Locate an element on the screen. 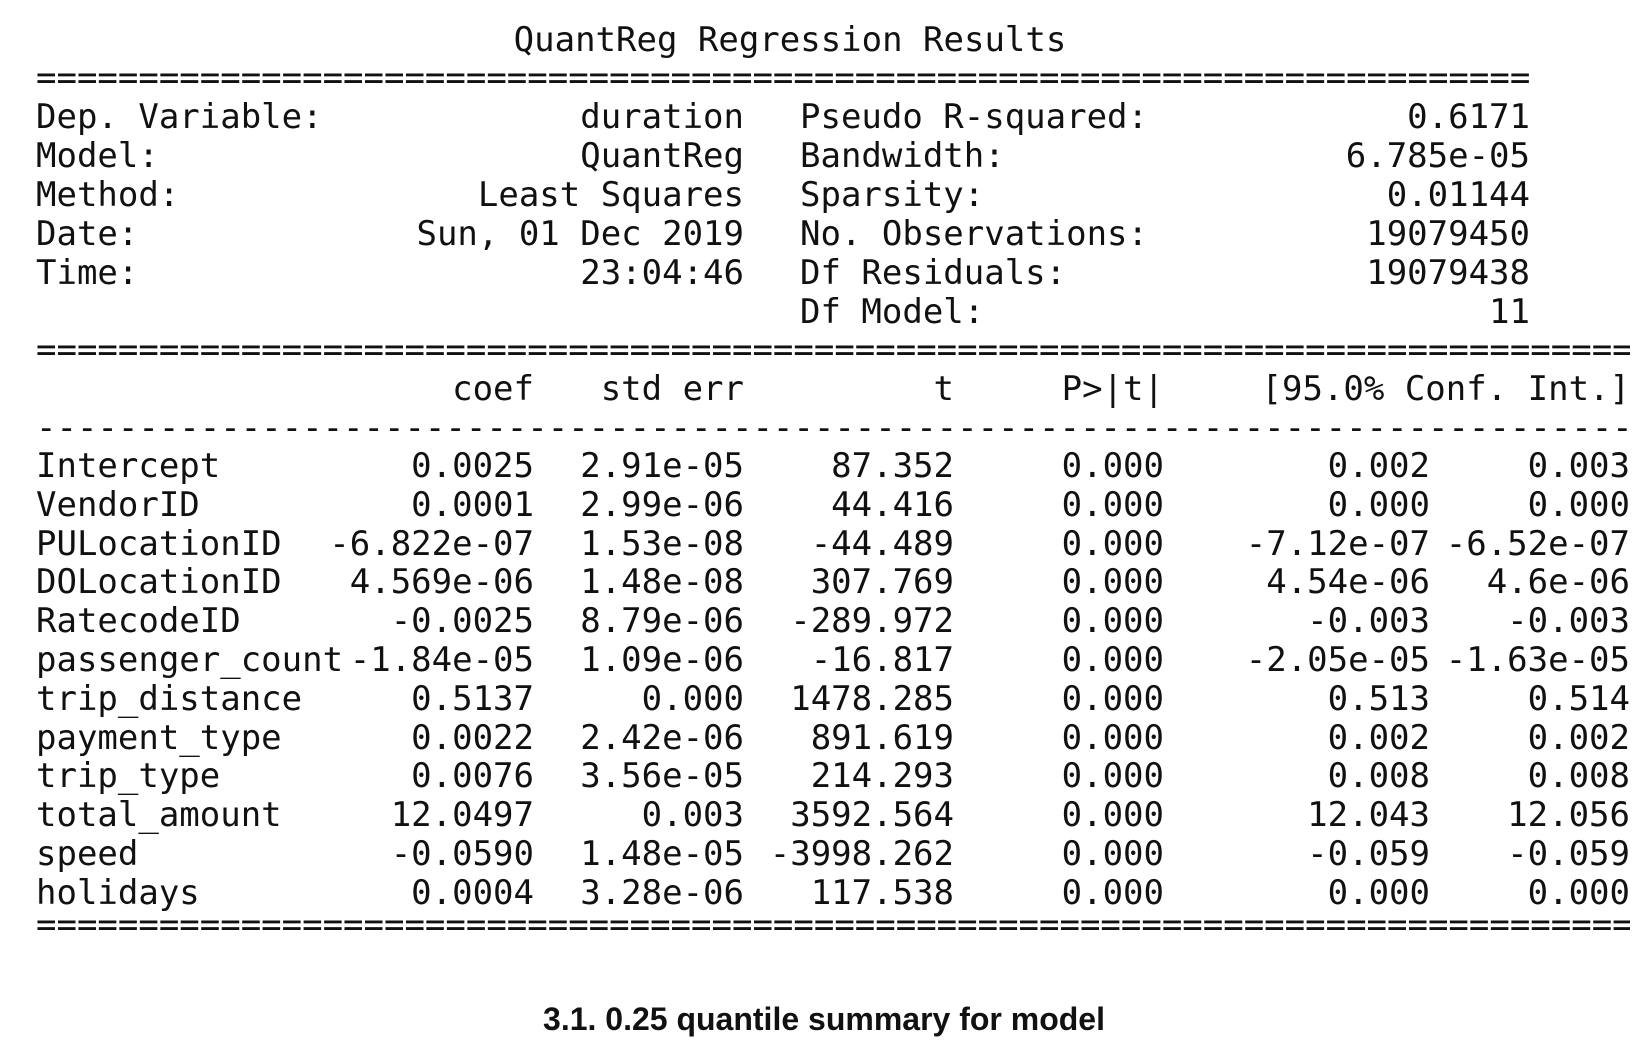 The width and height of the screenshot is (1648, 1056). row-variable-name: PULocationID is located at coordinates (159, 544).